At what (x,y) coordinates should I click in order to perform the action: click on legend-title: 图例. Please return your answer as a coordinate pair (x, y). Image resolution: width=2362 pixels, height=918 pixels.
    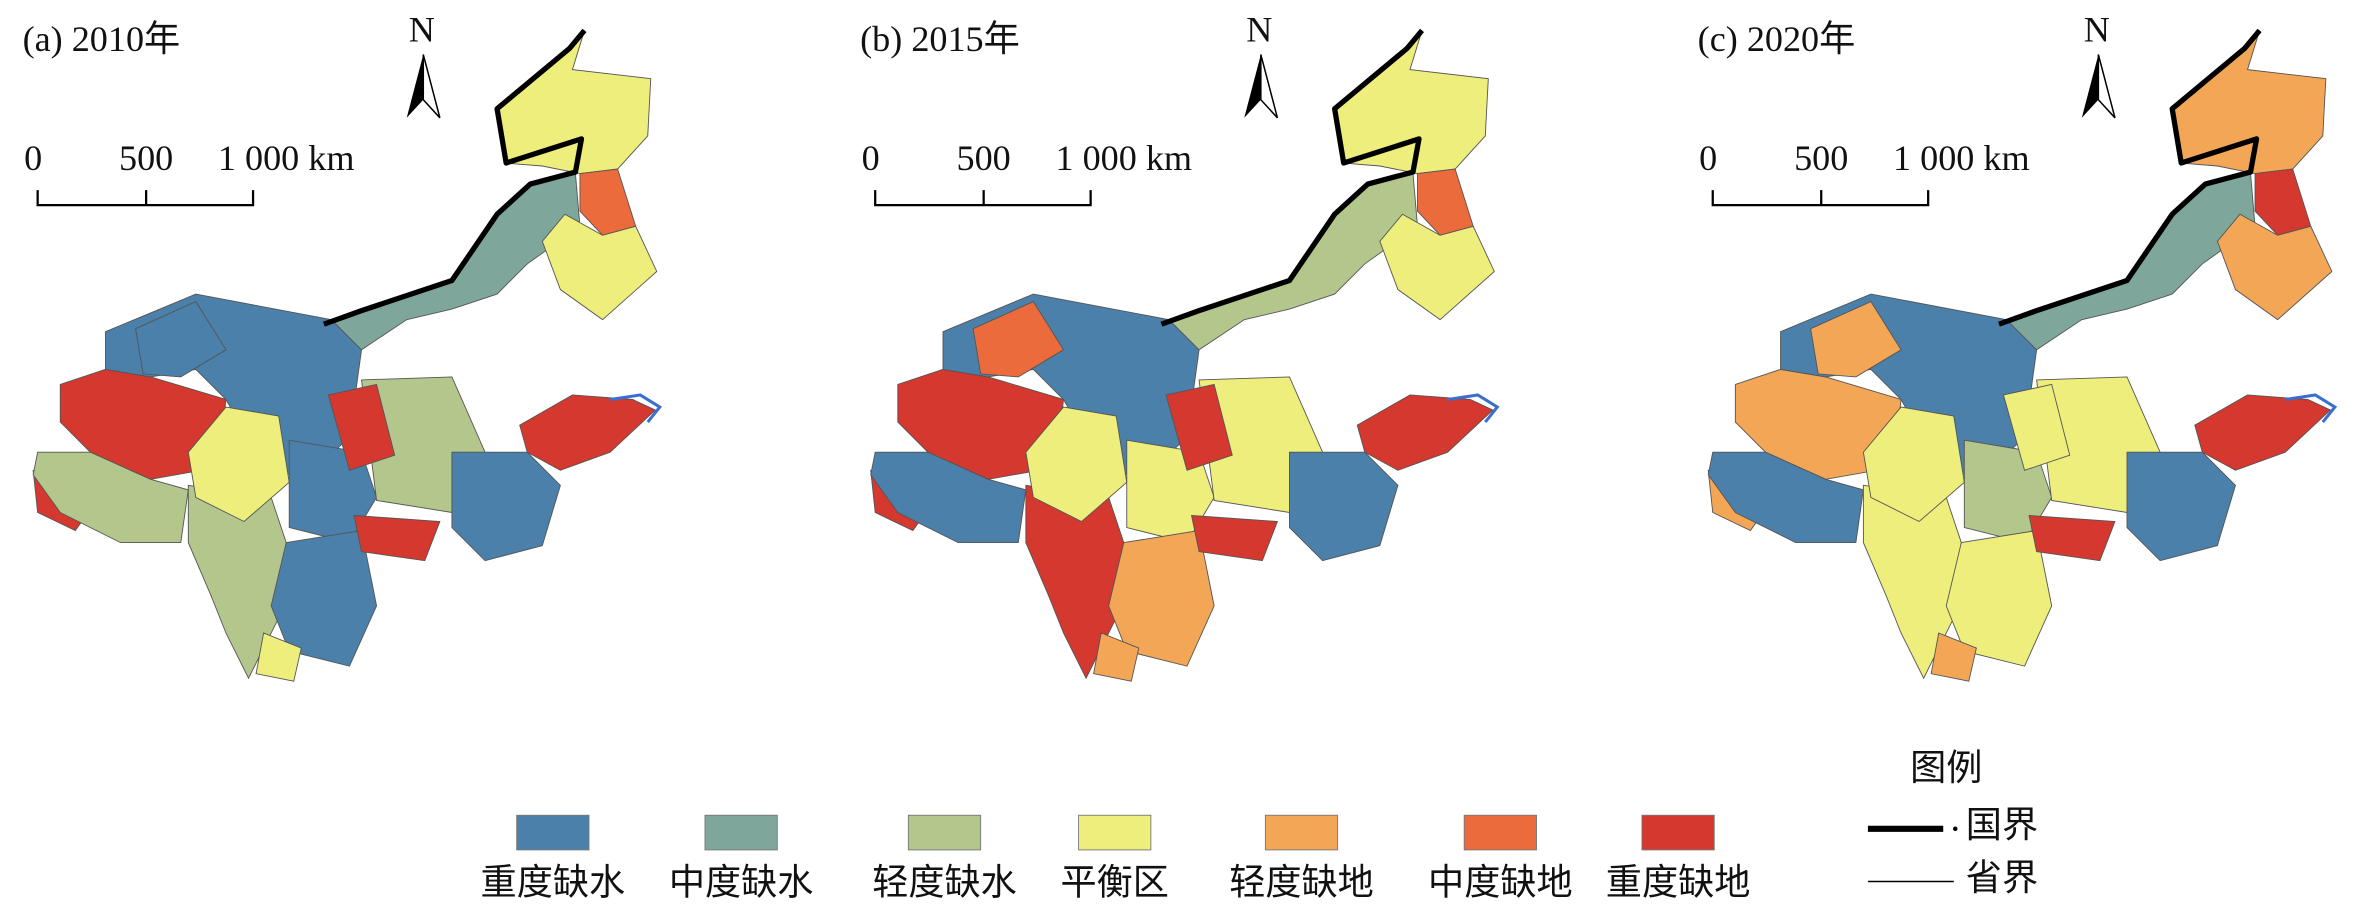
    Looking at the image, I should click on (1946, 768).